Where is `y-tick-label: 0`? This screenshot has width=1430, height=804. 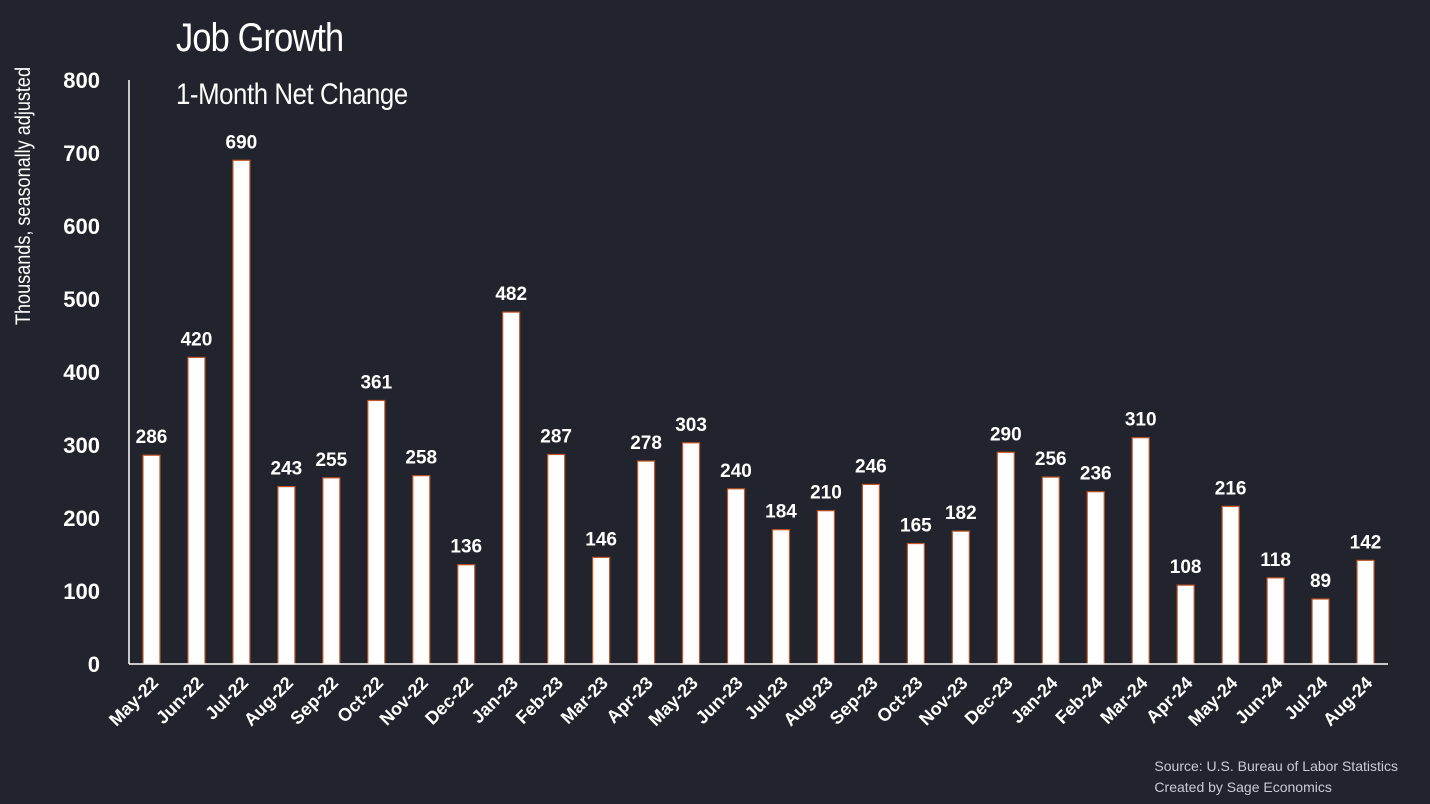 y-tick-label: 0 is located at coordinates (94, 664).